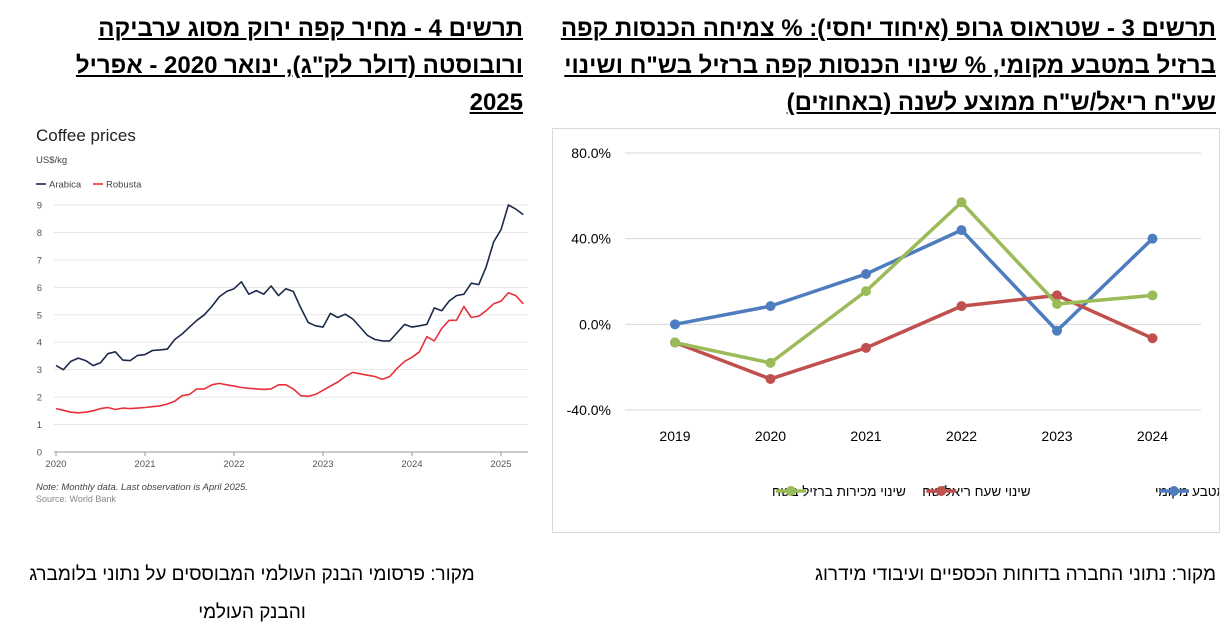  What do you see at coordinates (65, 185) in the screenshot?
I see `legend-label: Arabica` at bounding box center [65, 185].